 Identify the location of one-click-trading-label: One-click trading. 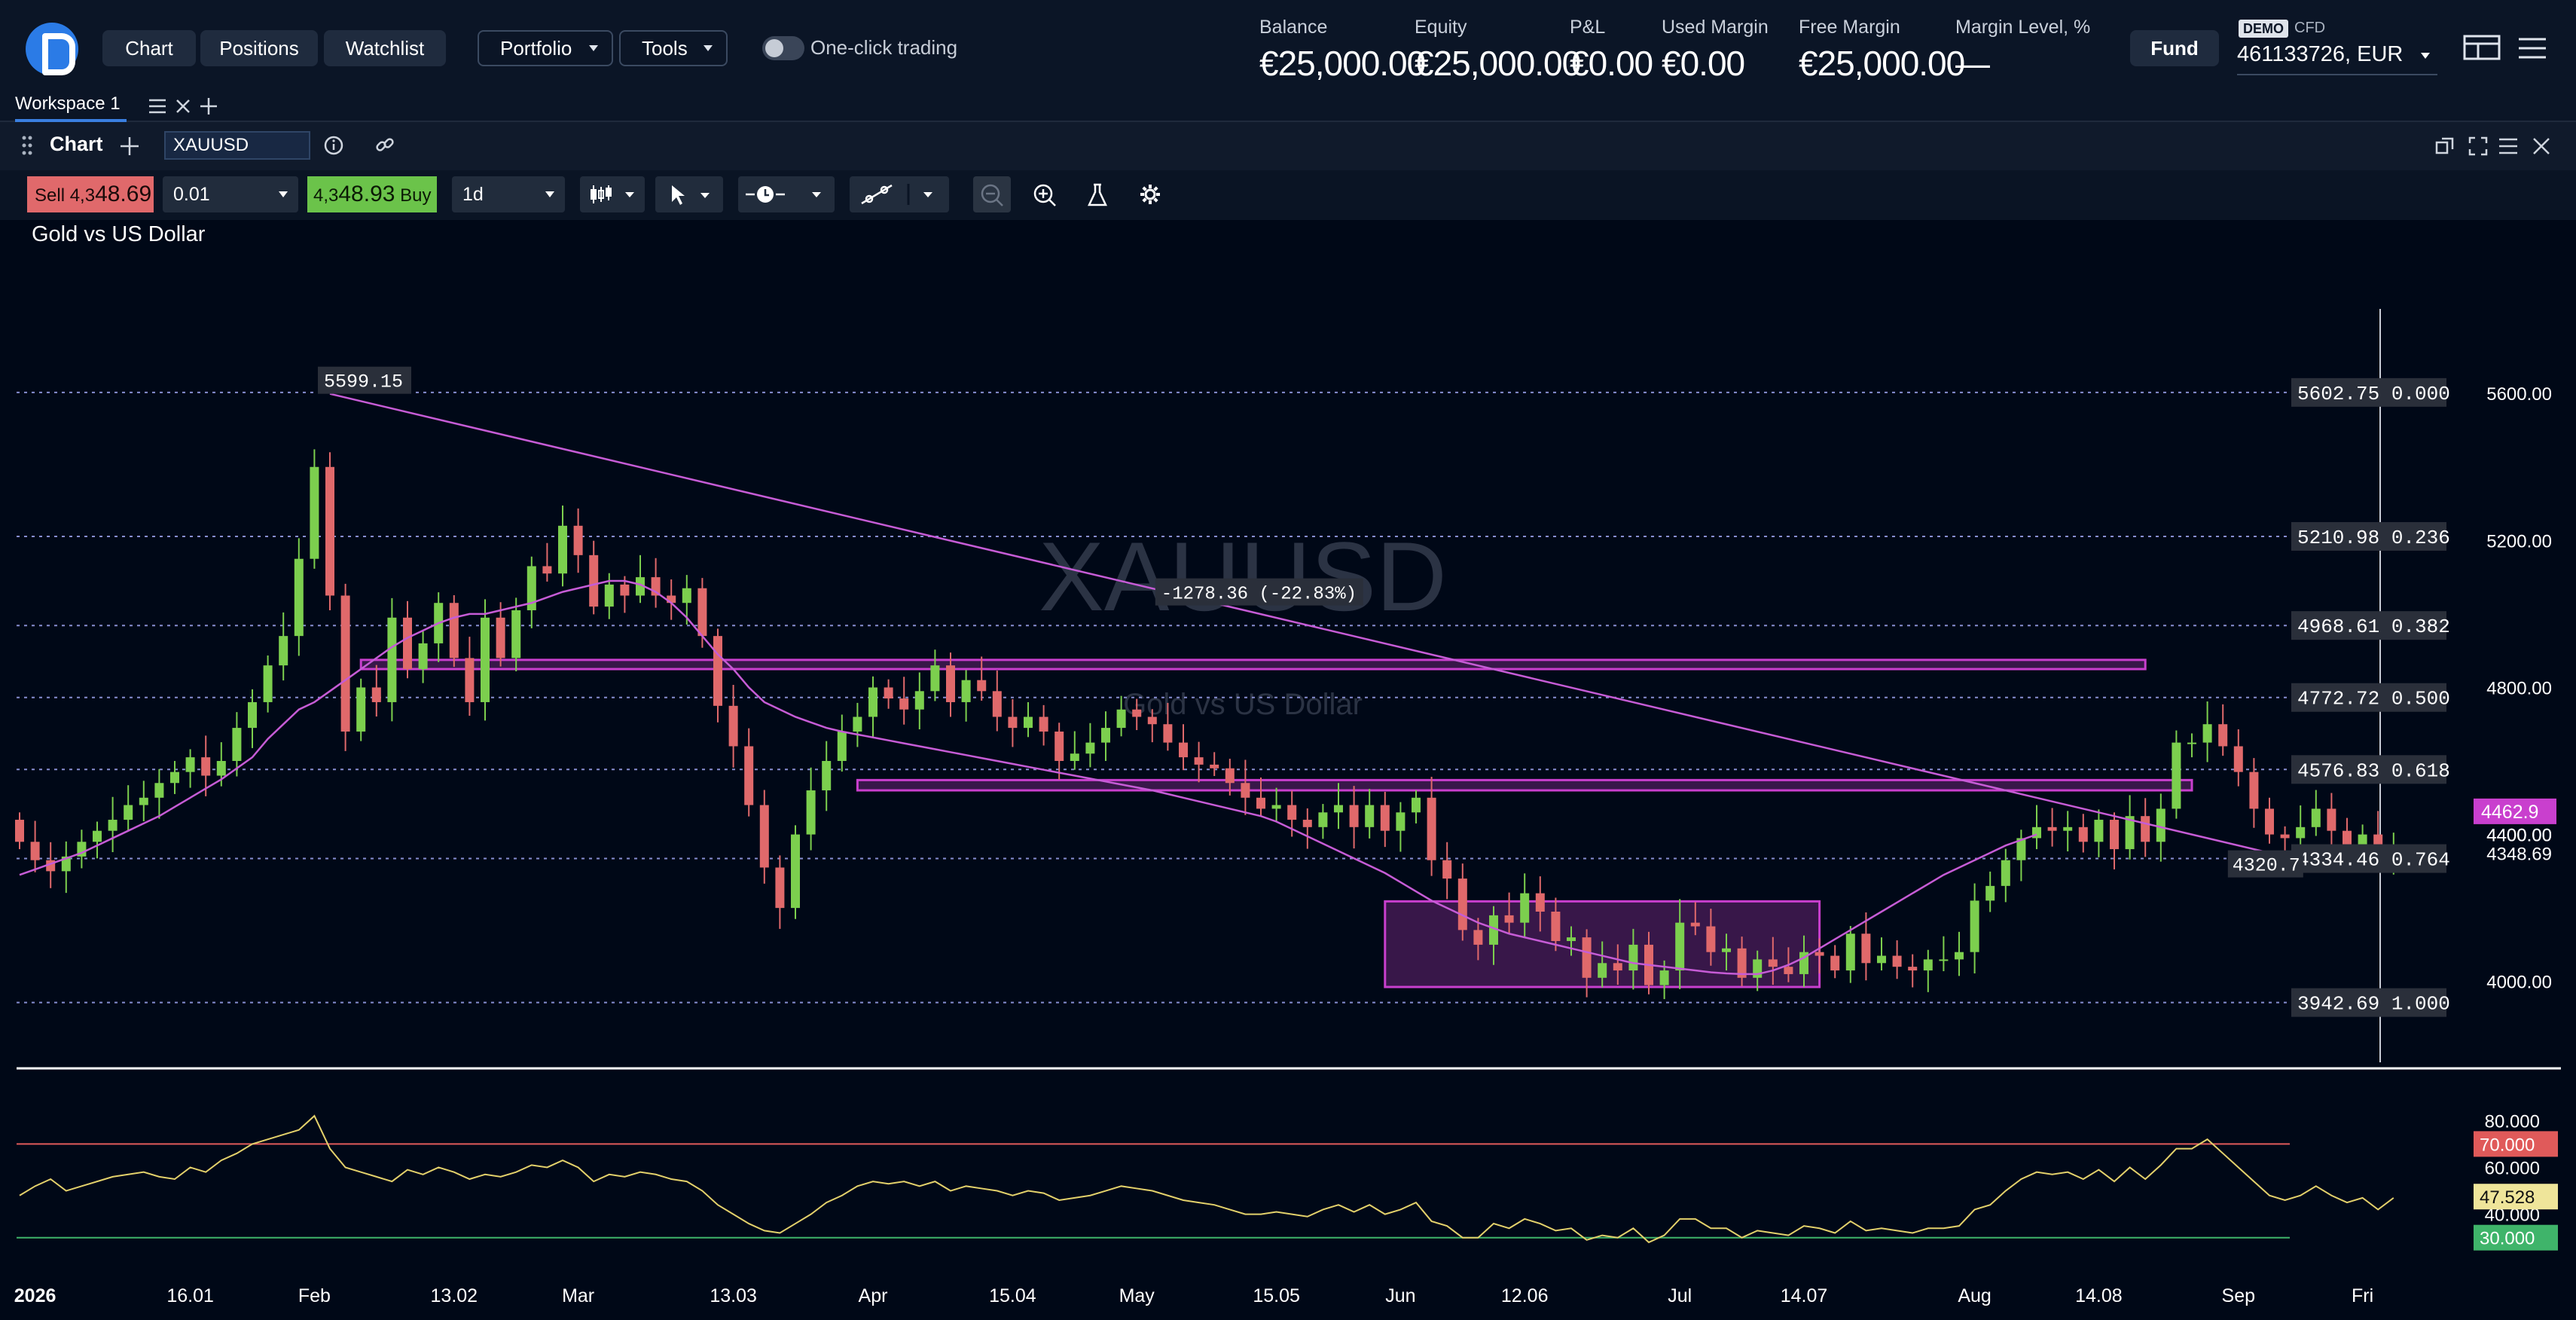
(884, 48).